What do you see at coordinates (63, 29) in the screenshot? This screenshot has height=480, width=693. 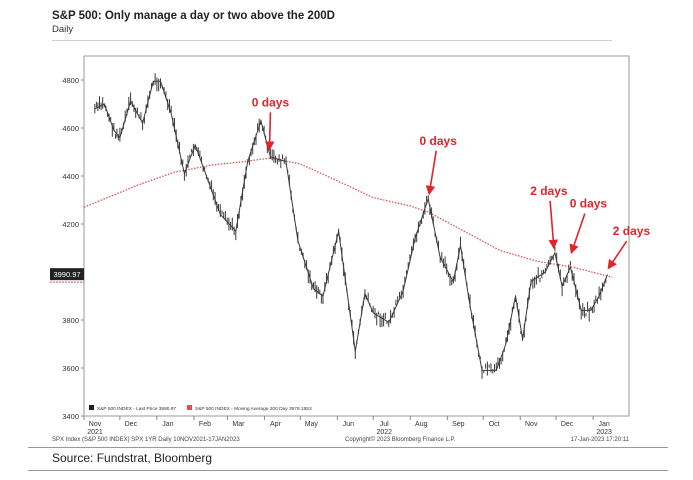 I see `chart-subtitle: Daily` at bounding box center [63, 29].